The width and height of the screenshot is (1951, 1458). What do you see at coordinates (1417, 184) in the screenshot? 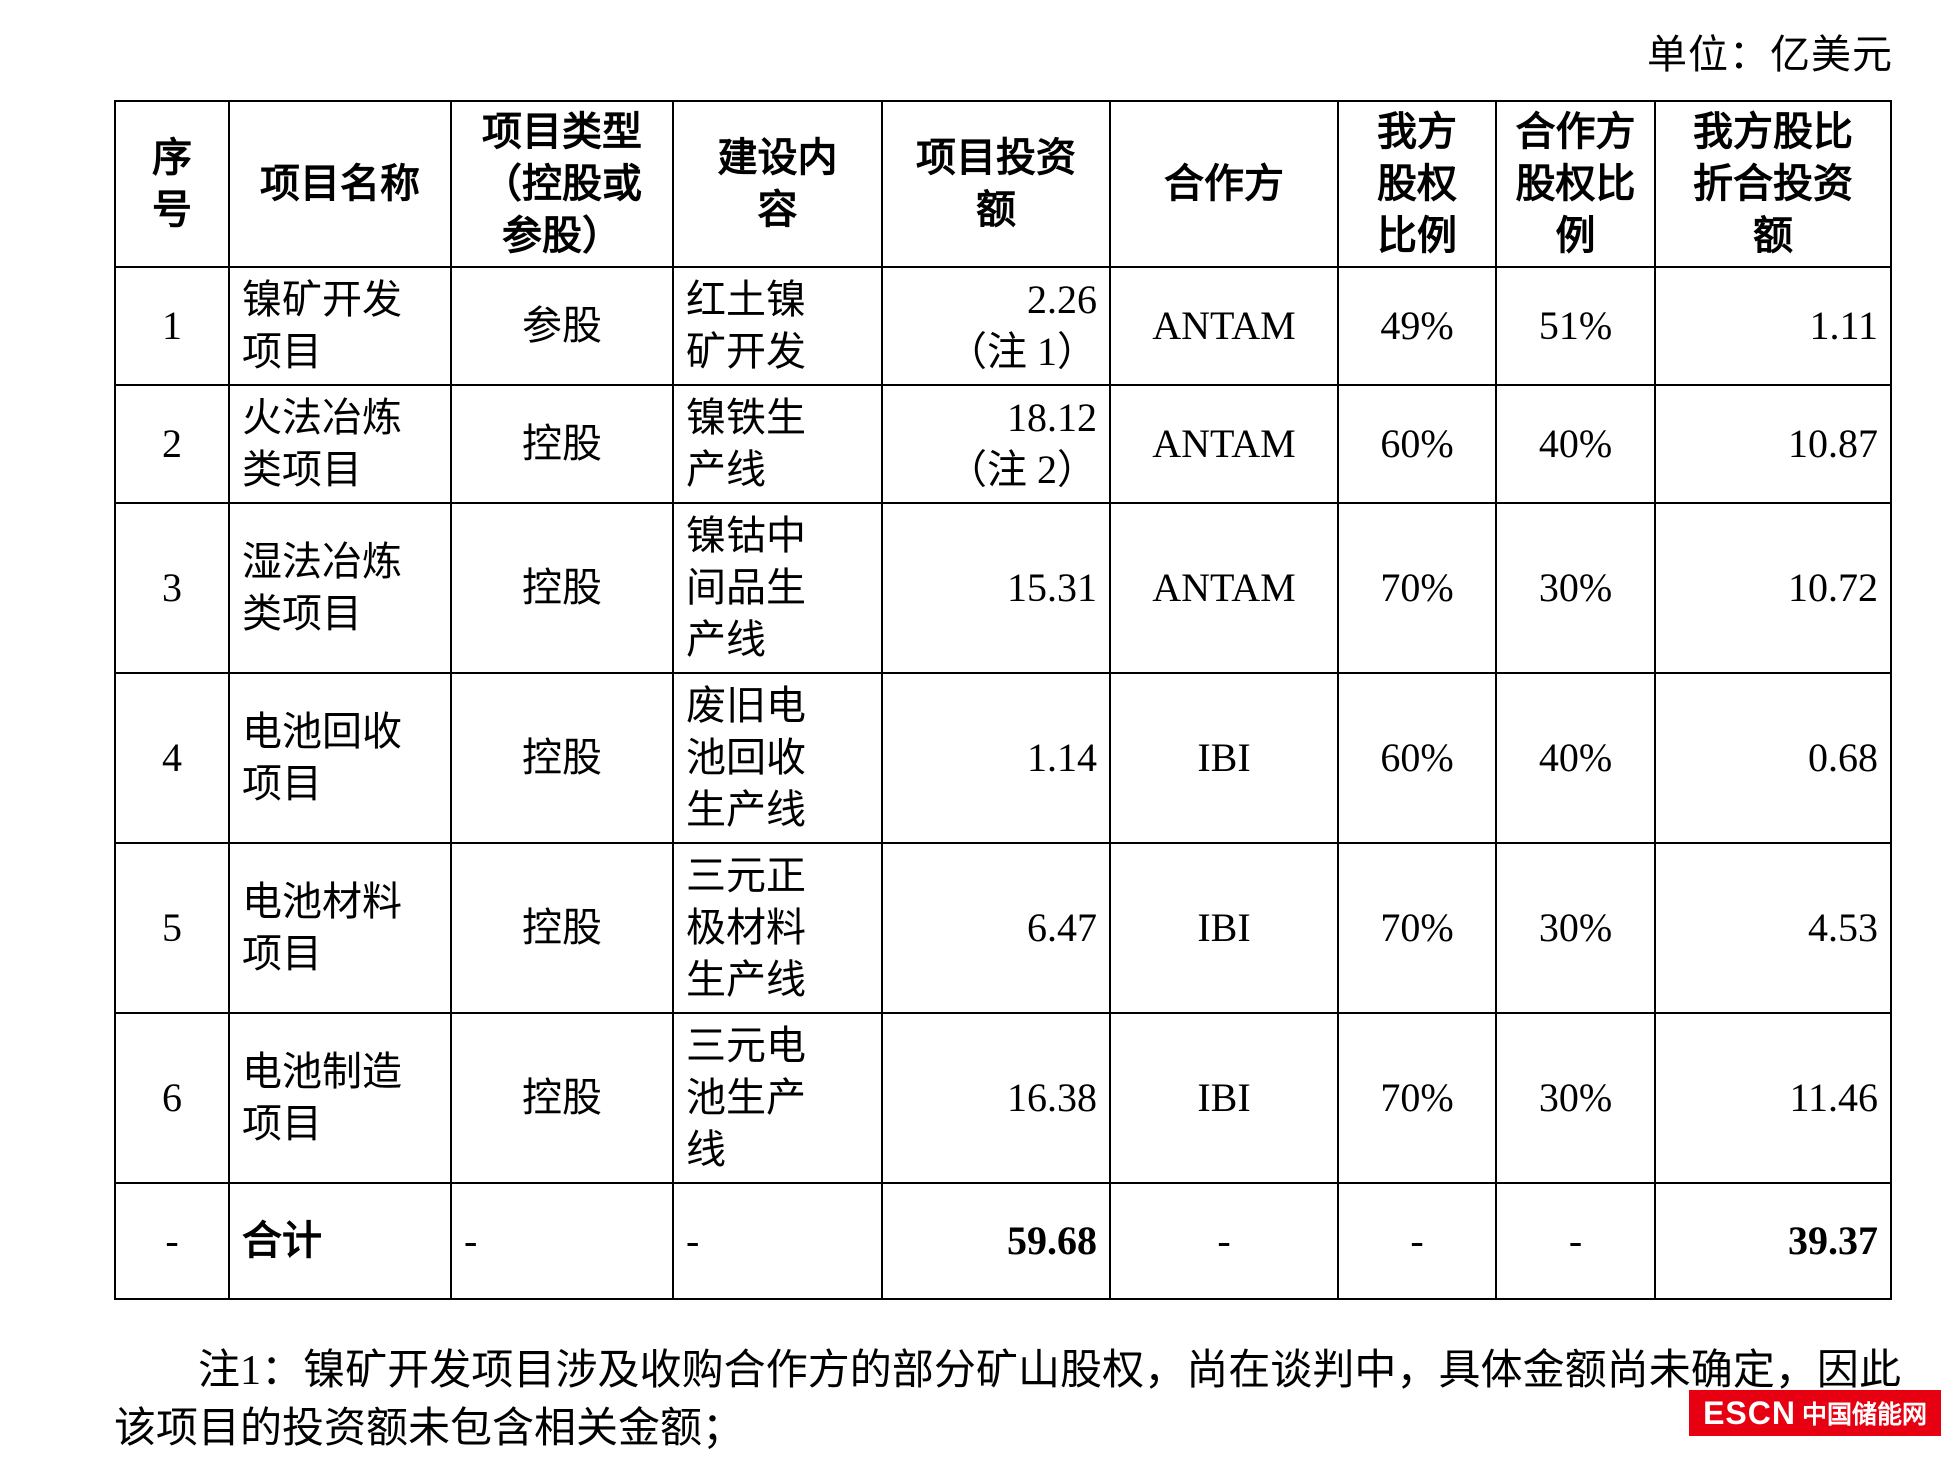
I see `header-our-equity: 我方 股权 比例` at bounding box center [1417, 184].